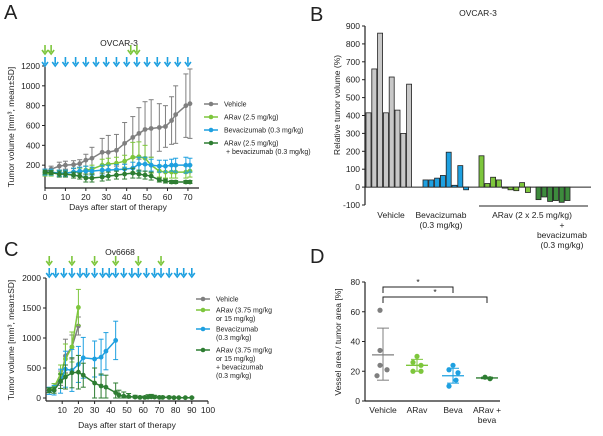 The image size is (603, 436). Describe the element at coordinates (11, 127) in the screenshot. I see `chart-a-ylabel: Tumor volume [mm³, mean±SD]` at that location.